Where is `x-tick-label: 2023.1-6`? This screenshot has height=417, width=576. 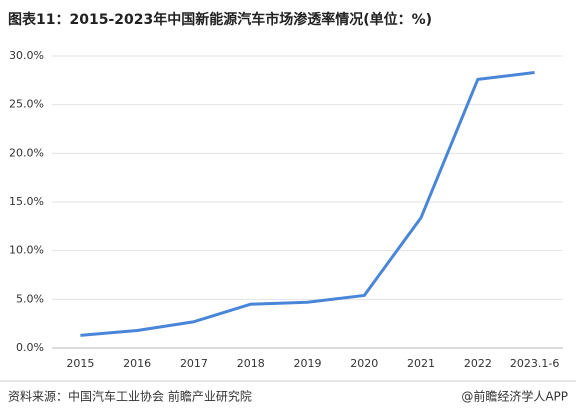 x-tick-label: 2023.1-6 is located at coordinates (534, 363).